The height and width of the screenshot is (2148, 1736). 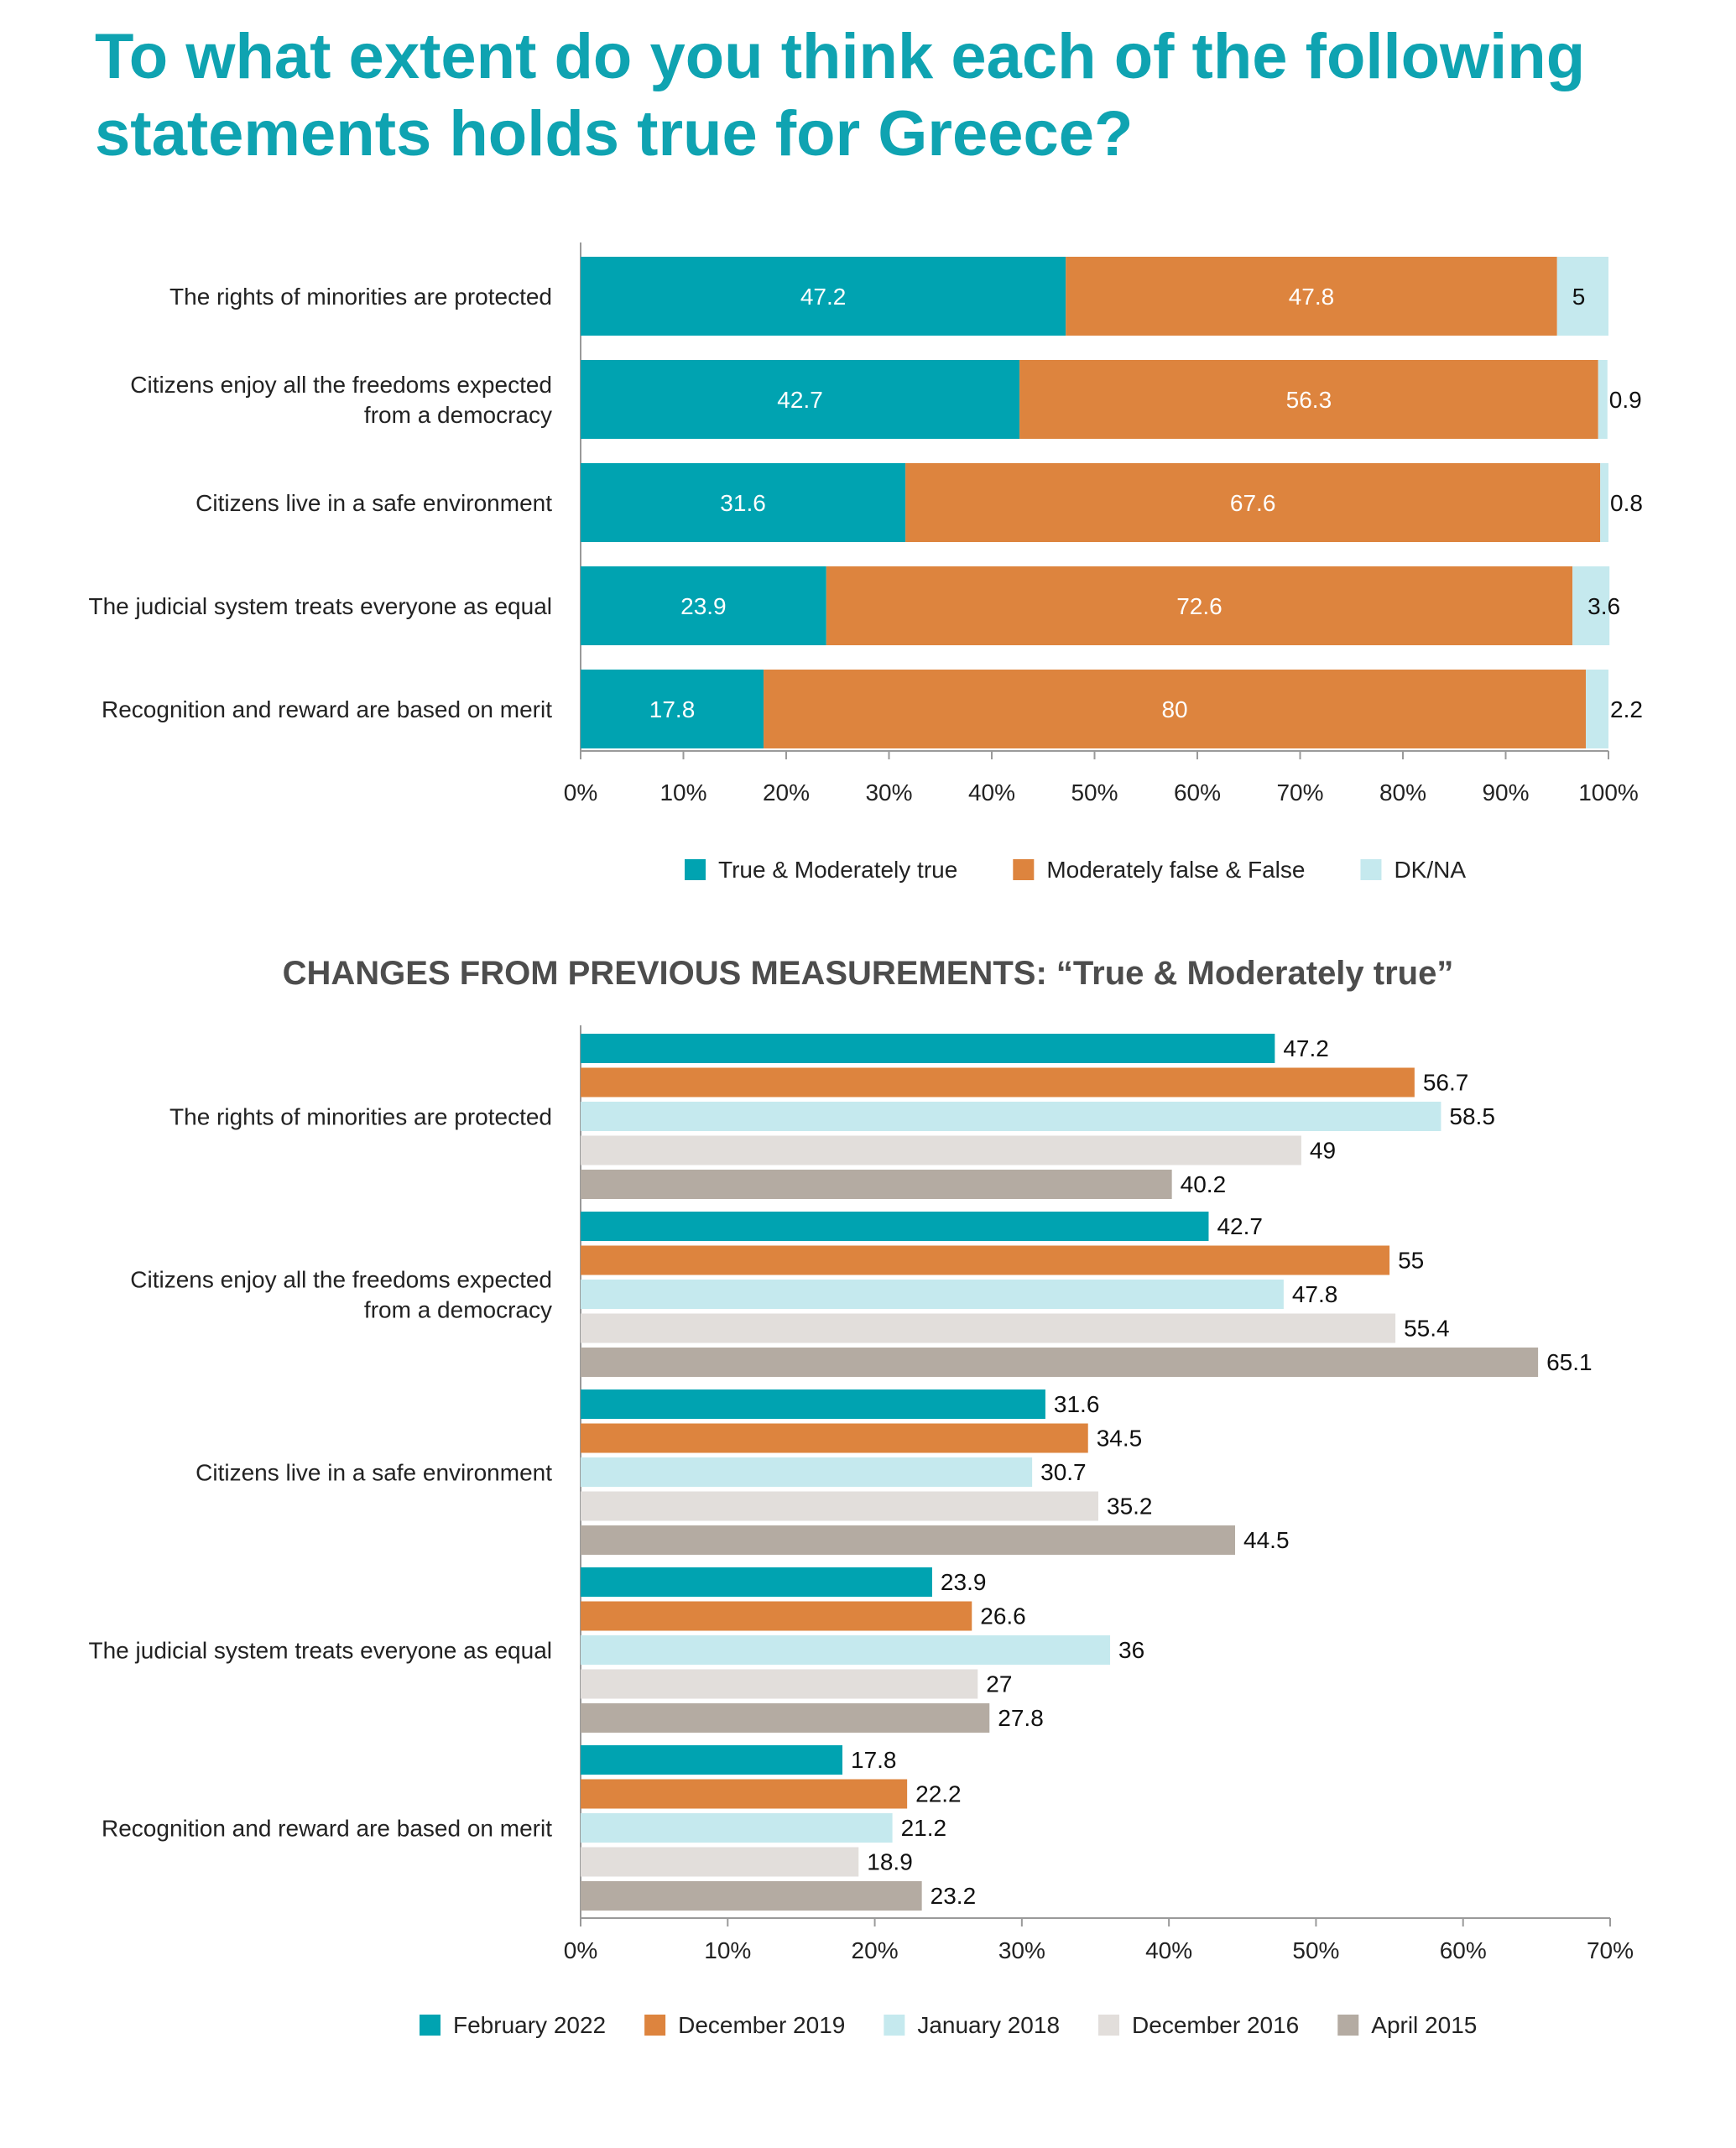 I want to click on stacked-value-5-1: 17.8, so click(x=673, y=709).